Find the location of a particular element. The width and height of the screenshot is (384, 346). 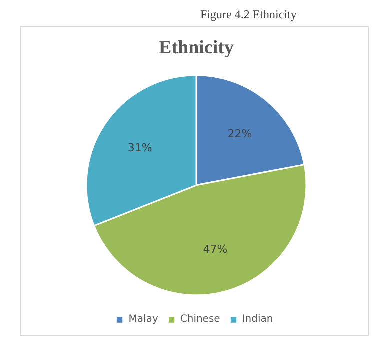

data-label: 22% is located at coordinates (240, 133).